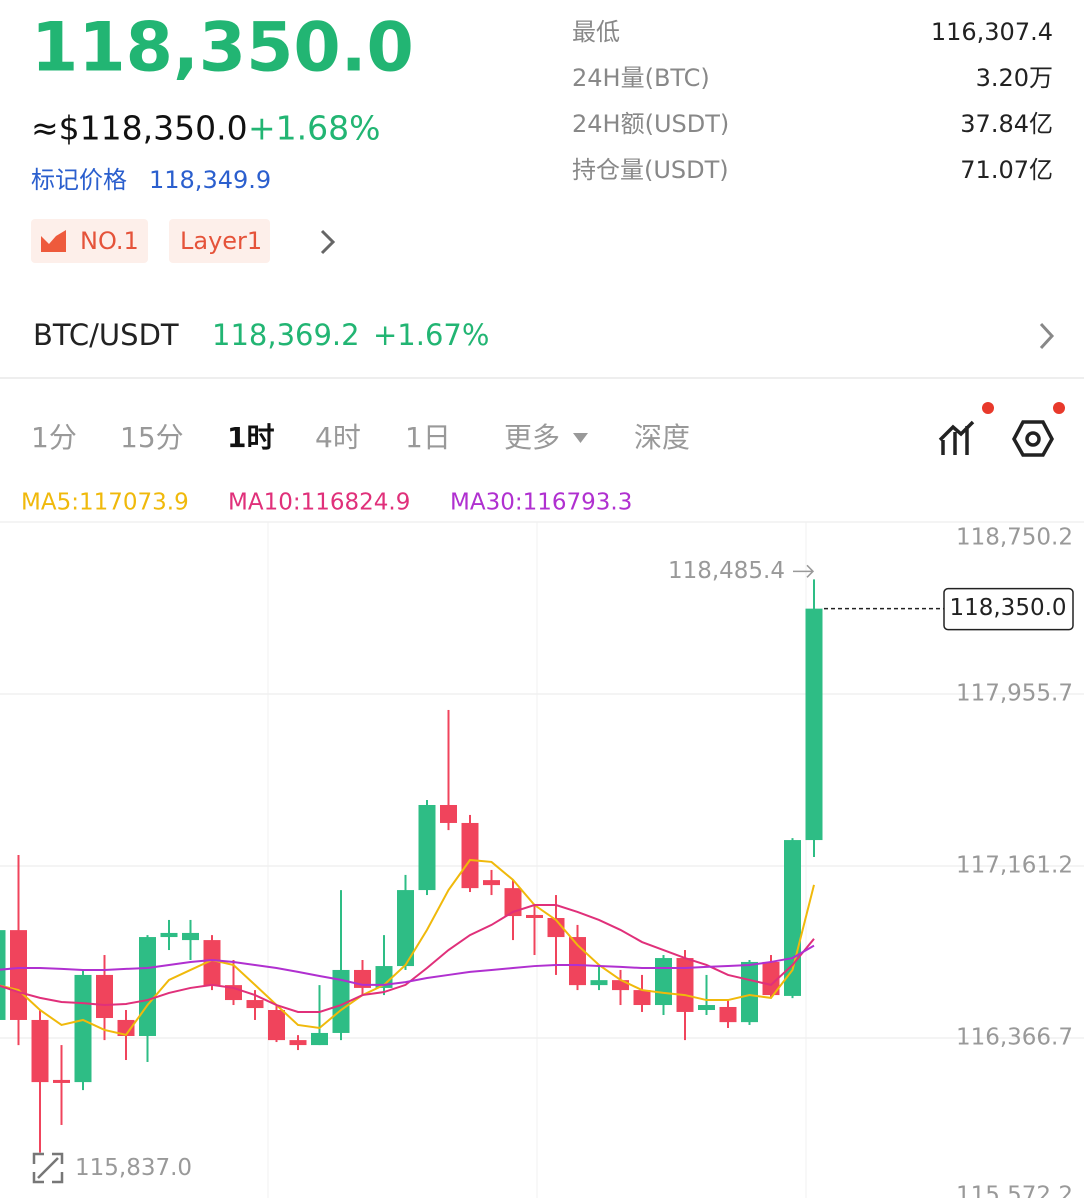 The width and height of the screenshot is (1084, 1198). What do you see at coordinates (804, 571) in the screenshot?
I see `max-arrow` at bounding box center [804, 571].